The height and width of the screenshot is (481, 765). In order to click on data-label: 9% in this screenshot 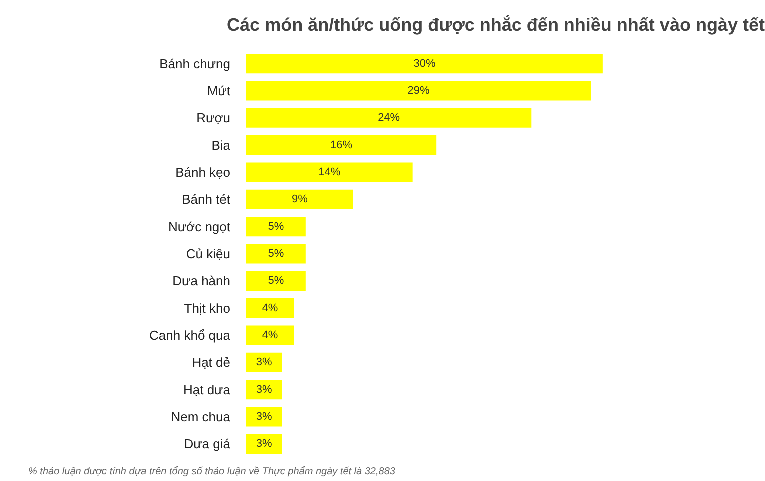, I will do `click(300, 200)`.